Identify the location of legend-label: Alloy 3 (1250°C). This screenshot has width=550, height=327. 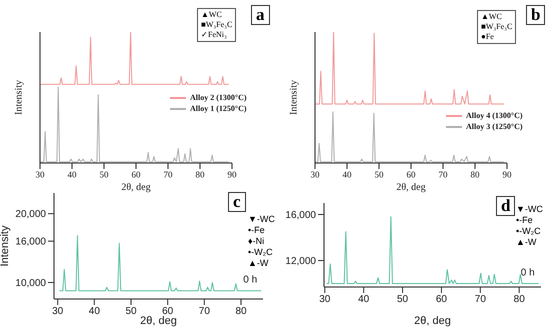
(494, 126).